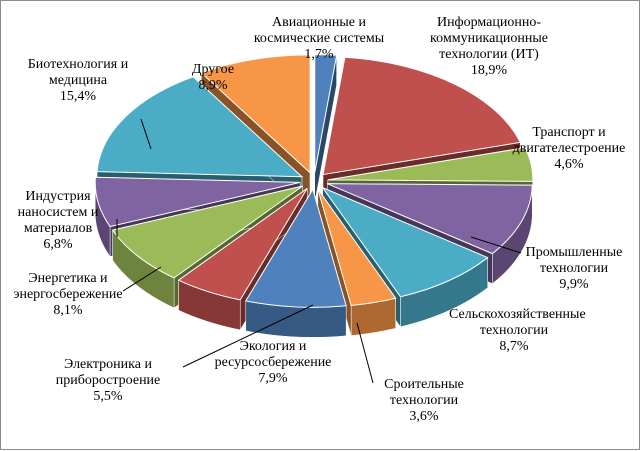  I want to click on slice-label-5: Сроительные технологии 3,6%, so click(424, 400).